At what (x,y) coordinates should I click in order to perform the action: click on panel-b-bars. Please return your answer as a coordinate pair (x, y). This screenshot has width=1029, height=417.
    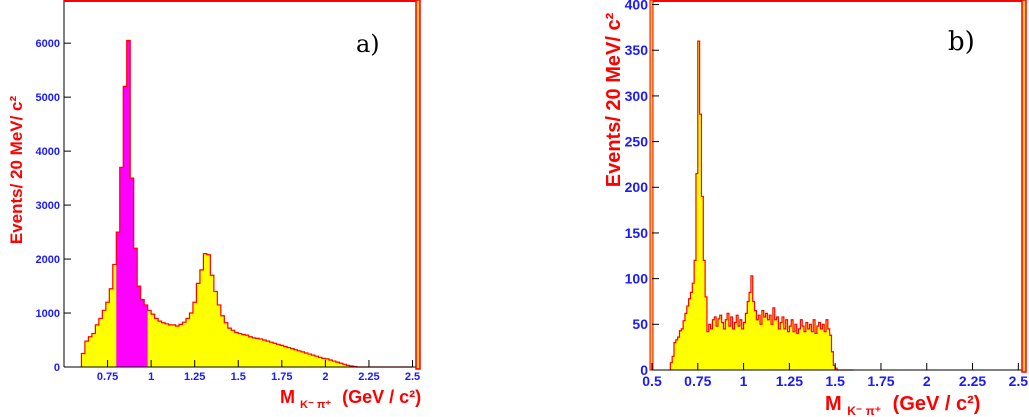
    Looking at the image, I should click on (761, 205).